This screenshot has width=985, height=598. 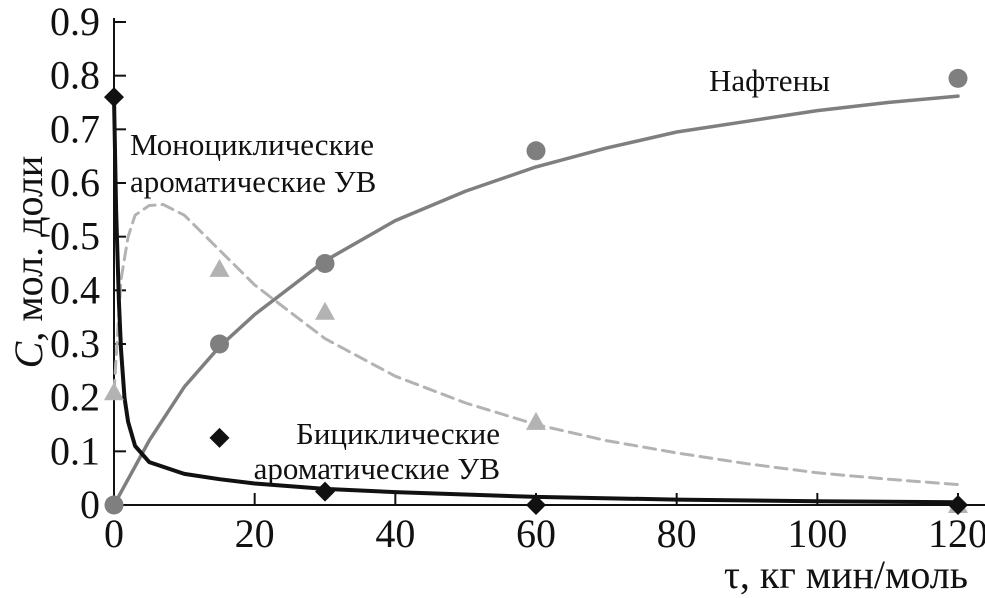 What do you see at coordinates (75, 289) in the screenshot?
I see `y-tick-label: 0.4` at bounding box center [75, 289].